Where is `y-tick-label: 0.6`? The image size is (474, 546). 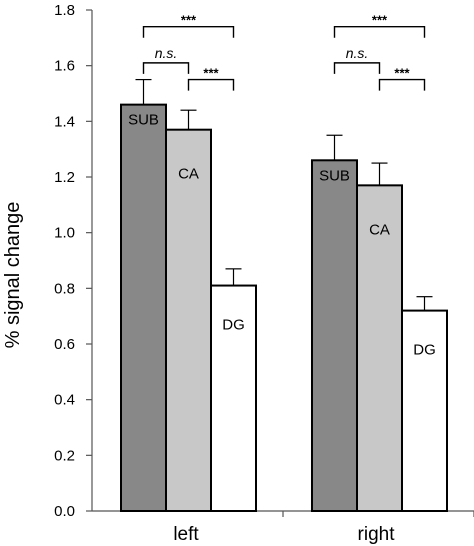
y-tick-label: 0.6 is located at coordinates (64, 344).